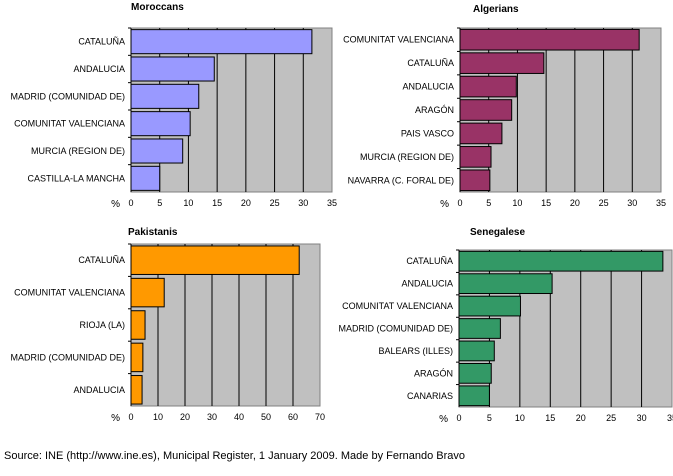 Image resolution: width=673 pixels, height=476 pixels. What do you see at coordinates (157, 7) in the screenshot?
I see `chart-title: Moroccans` at bounding box center [157, 7].